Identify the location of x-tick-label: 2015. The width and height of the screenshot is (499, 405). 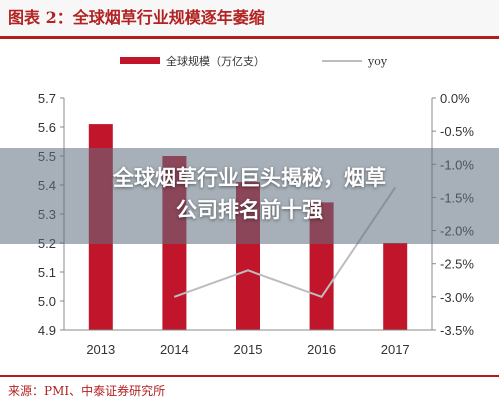
(248, 349).